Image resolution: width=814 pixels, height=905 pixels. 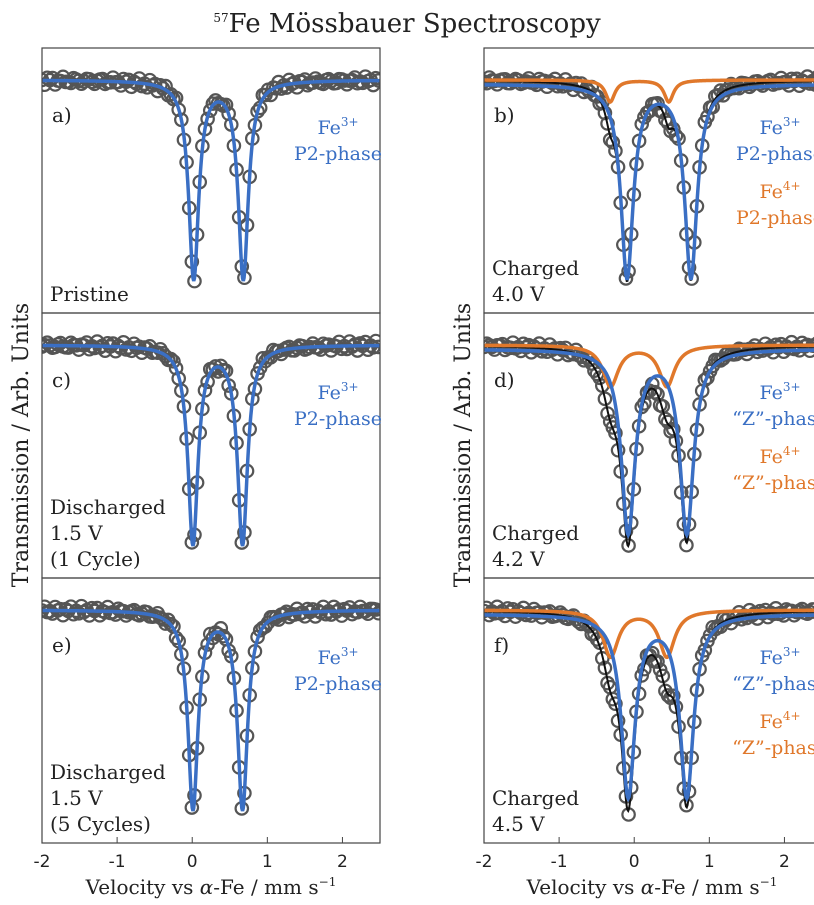 What do you see at coordinates (649, 634) in the screenshot?
I see `fe4-fit-line` at bounding box center [649, 634].